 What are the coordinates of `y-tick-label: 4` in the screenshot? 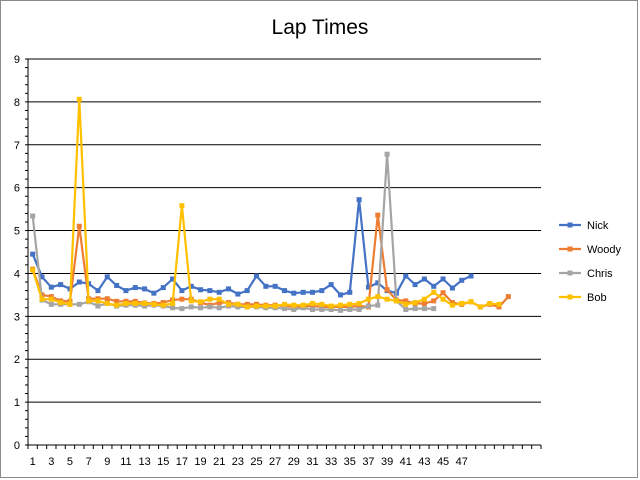 It's located at (17, 274).